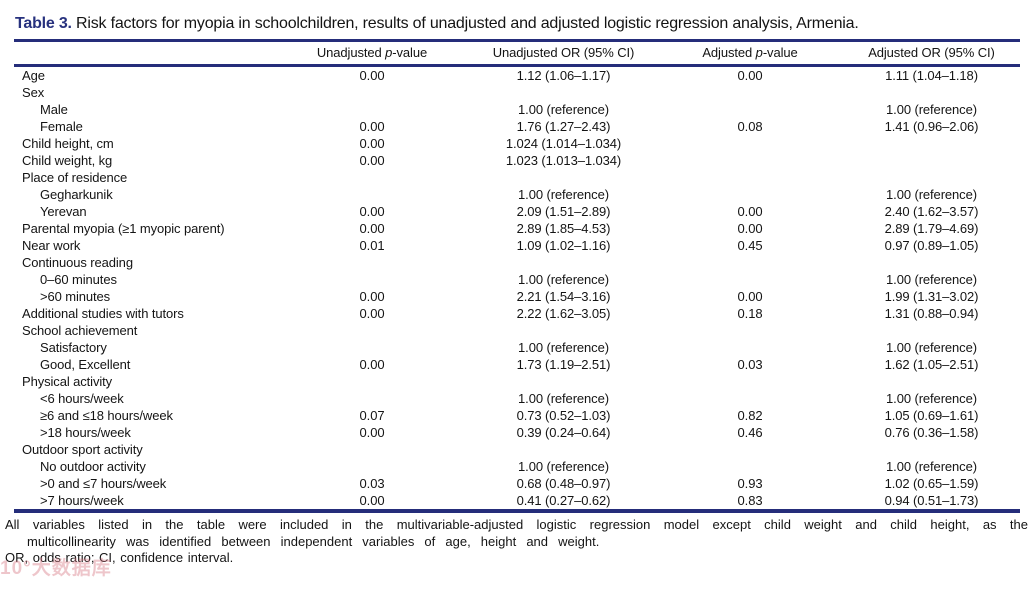  I want to click on row-label: Gegharkunik, so click(76, 194).